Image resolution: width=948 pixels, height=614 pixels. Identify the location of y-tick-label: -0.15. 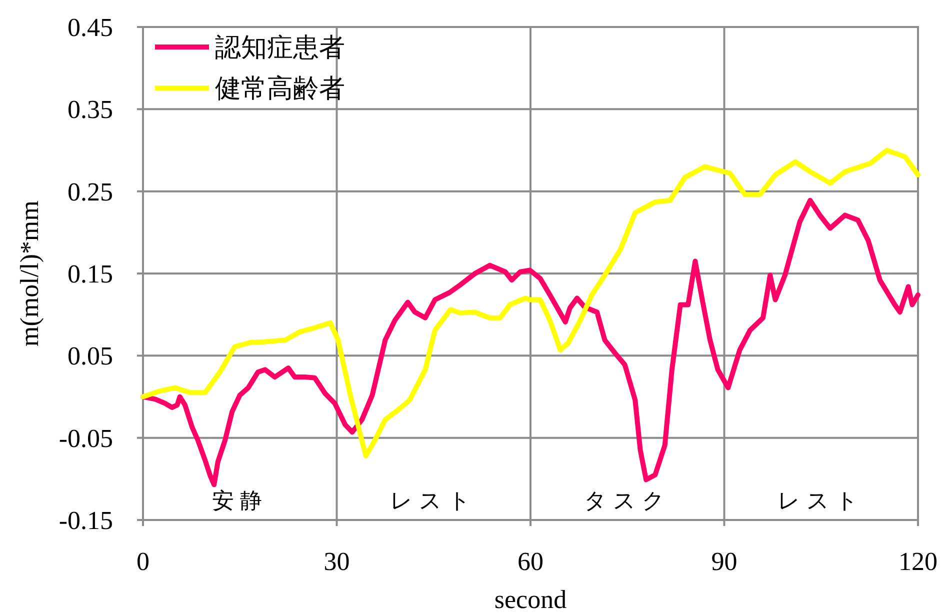
(85, 520).